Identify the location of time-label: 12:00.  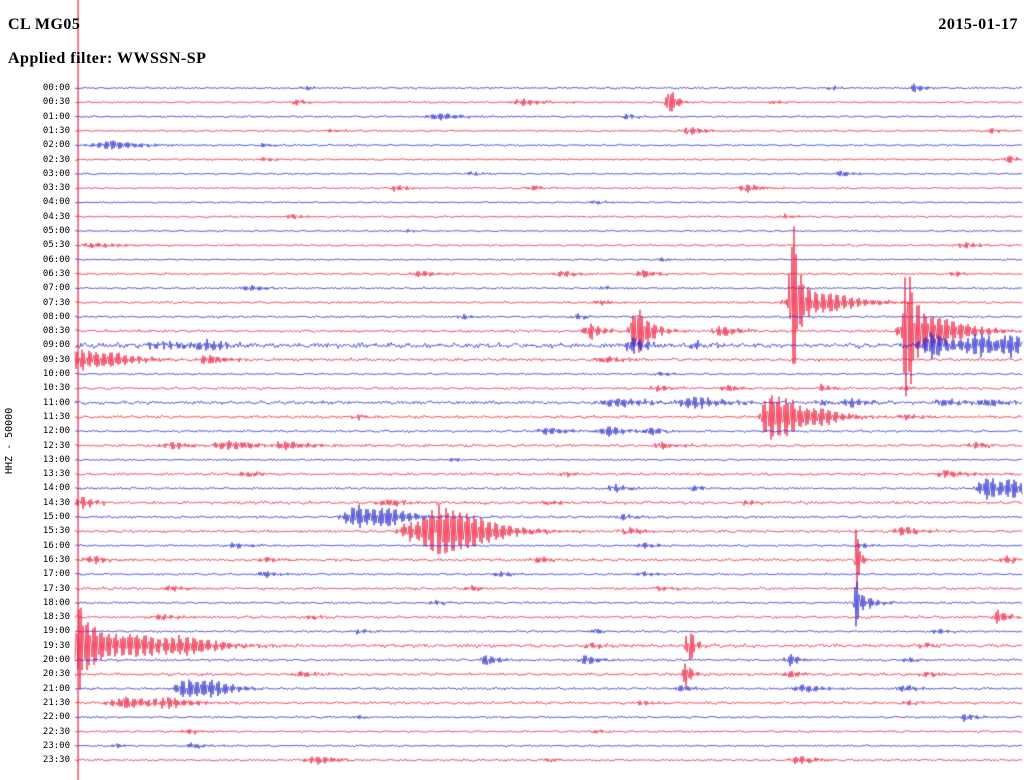
(56, 431).